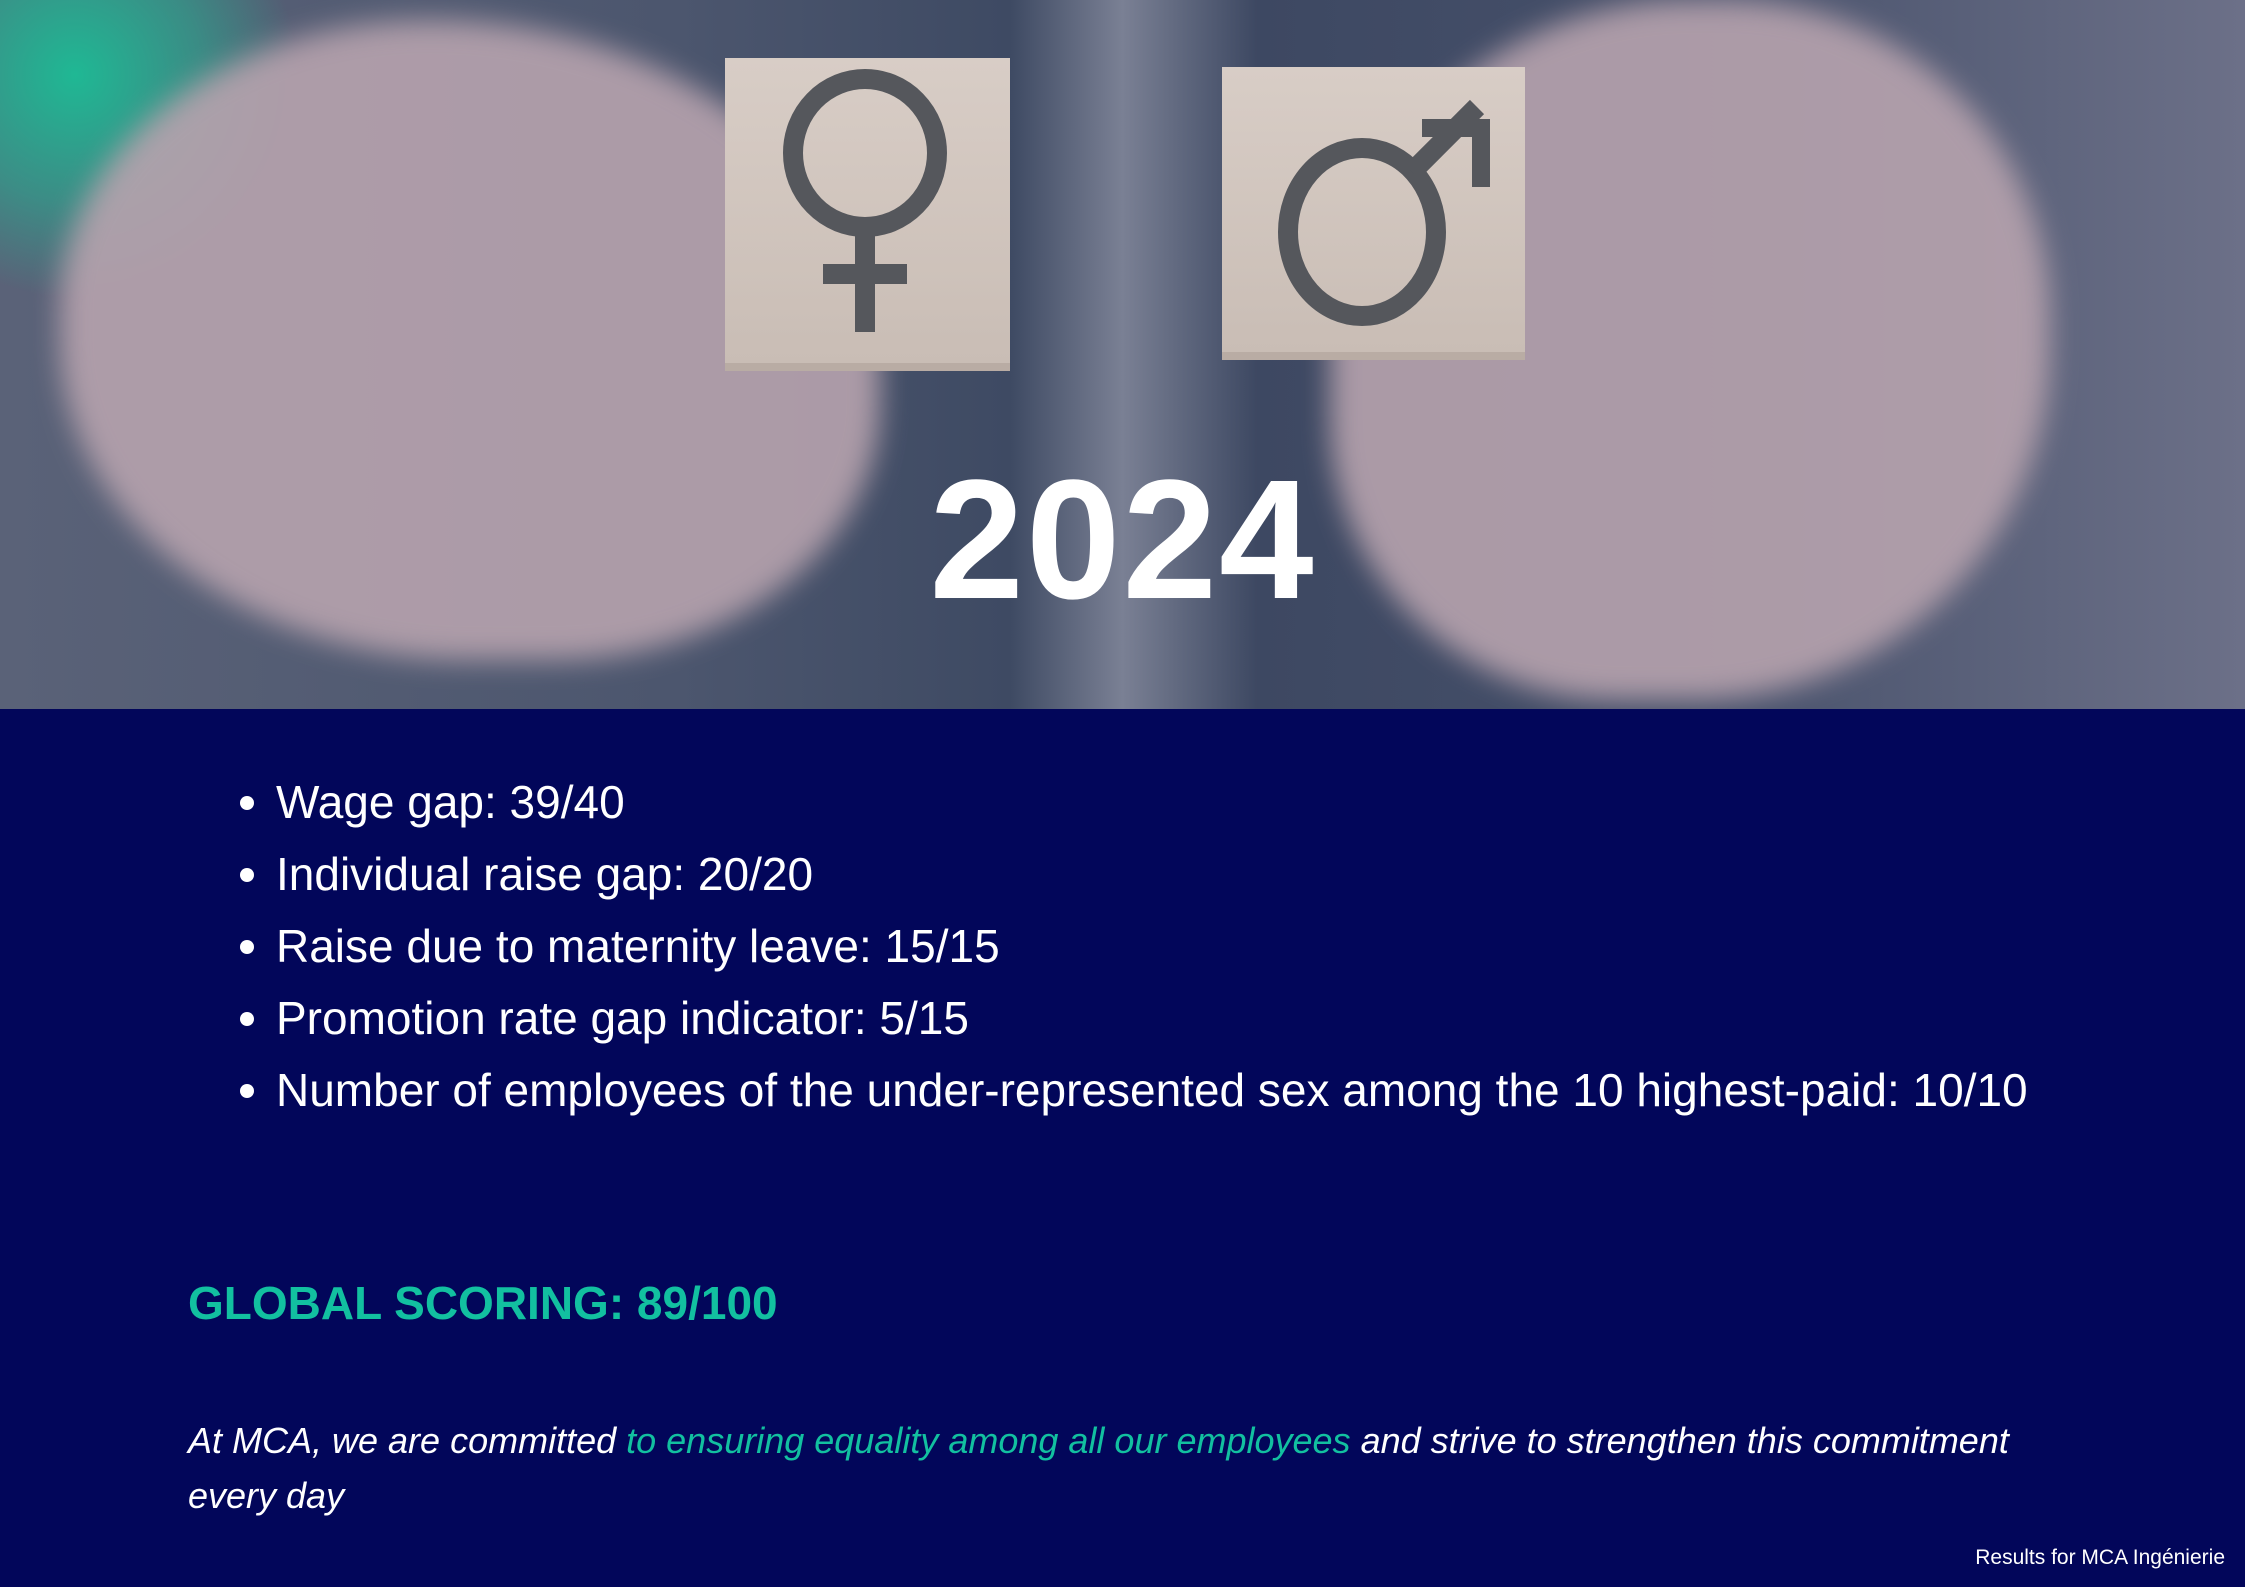 The width and height of the screenshot is (2245, 1587). Describe the element at coordinates (1142, 874) in the screenshot. I see `indicator-individual-raise-gap: Individual raise gap: 20/20` at that location.